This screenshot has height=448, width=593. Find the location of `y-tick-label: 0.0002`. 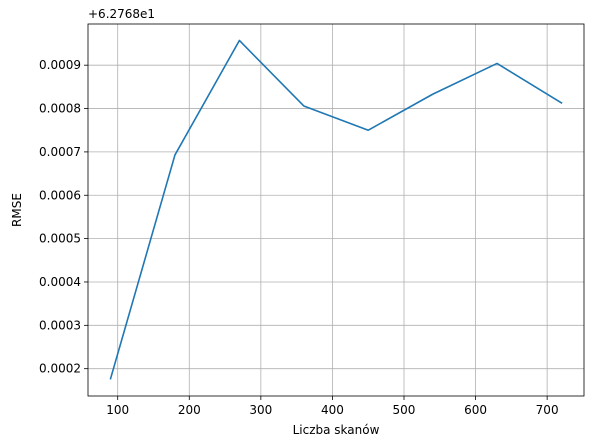

y-tick-label: 0.0002 is located at coordinates (60, 369).